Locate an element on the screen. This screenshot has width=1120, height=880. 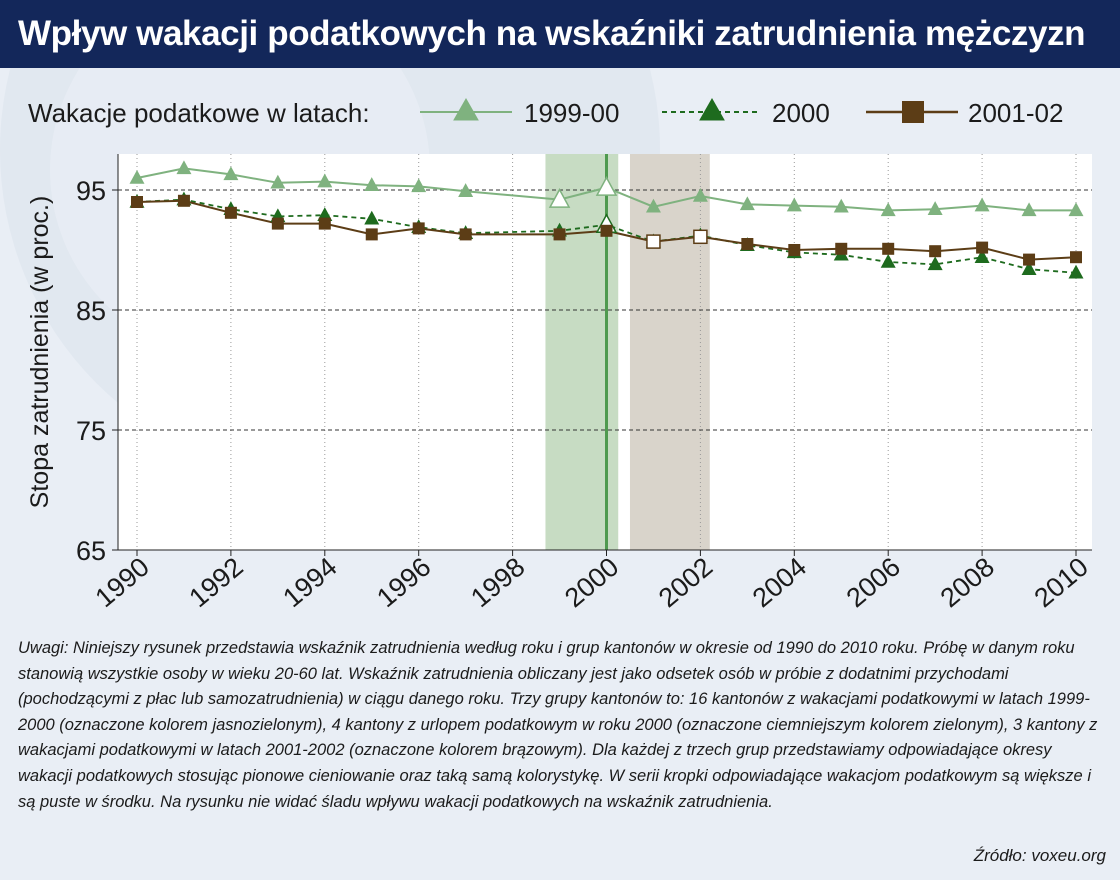
marker-2001-02-2004 is located at coordinates (794, 250).